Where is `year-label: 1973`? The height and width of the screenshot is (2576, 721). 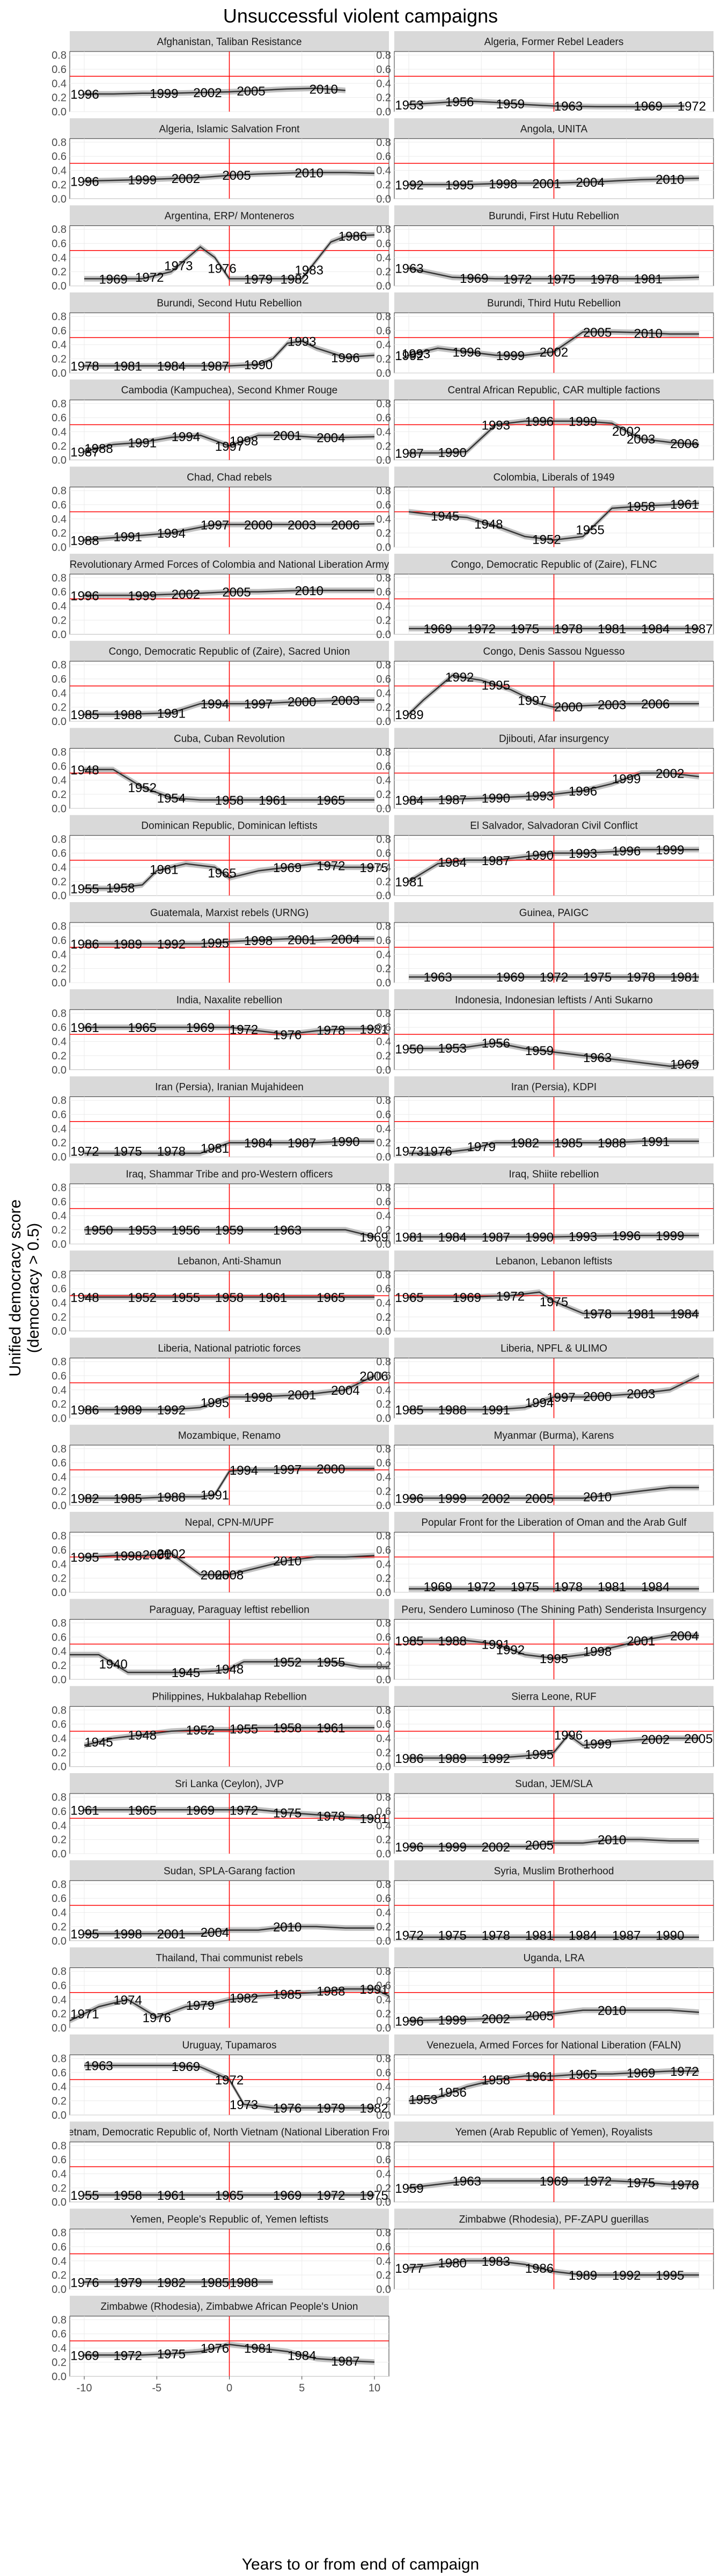
year-label: 1973 is located at coordinates (409, 1152).